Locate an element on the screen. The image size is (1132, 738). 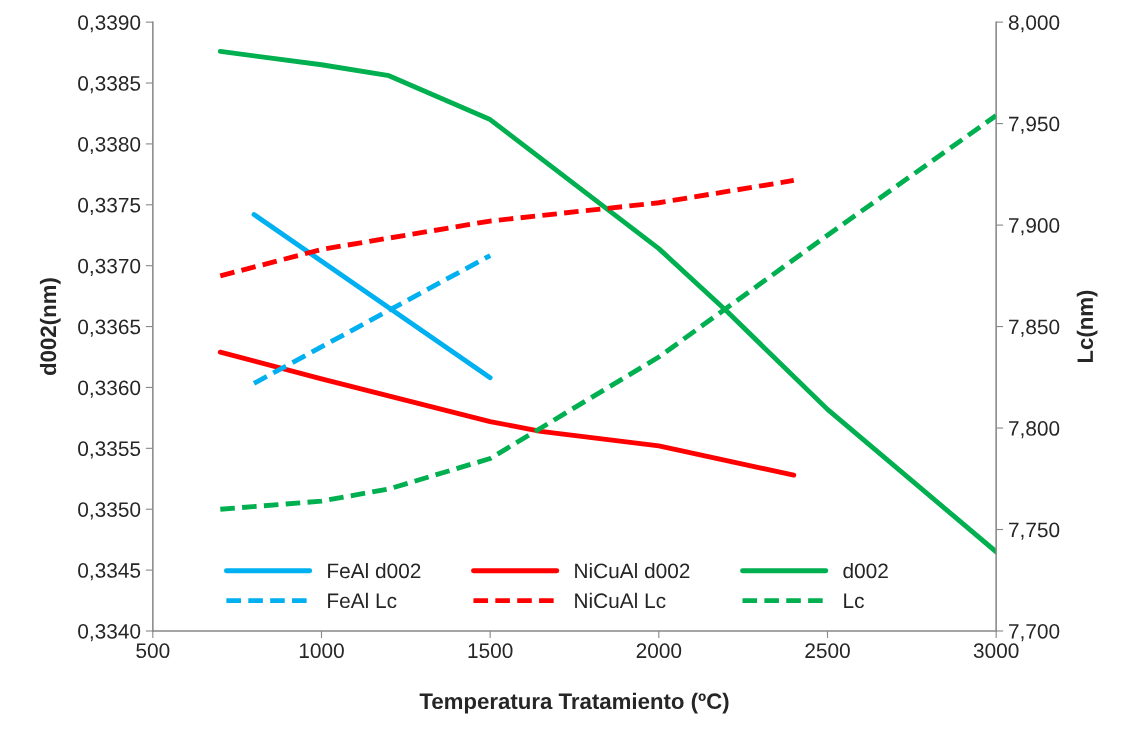
y-tick-label: 0,3340 is located at coordinates (109, 632).